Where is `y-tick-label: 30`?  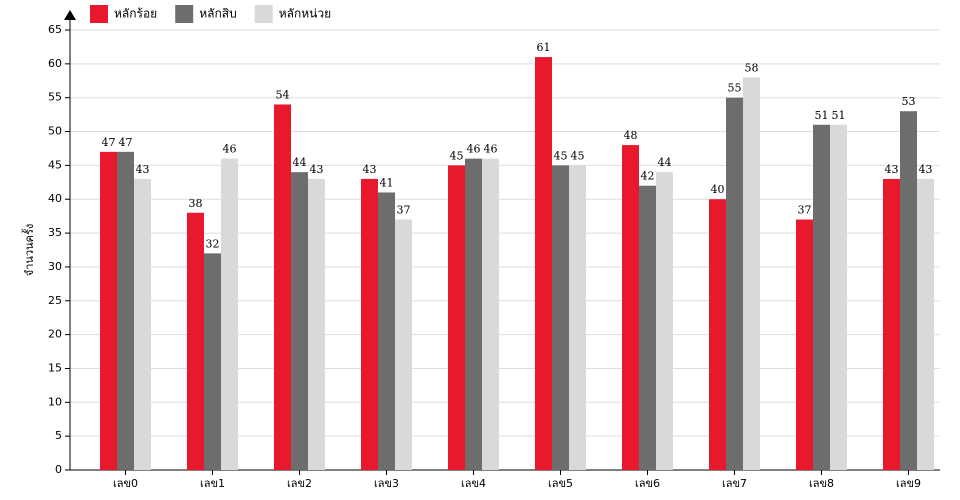
y-tick-label: 30 is located at coordinates (55, 266).